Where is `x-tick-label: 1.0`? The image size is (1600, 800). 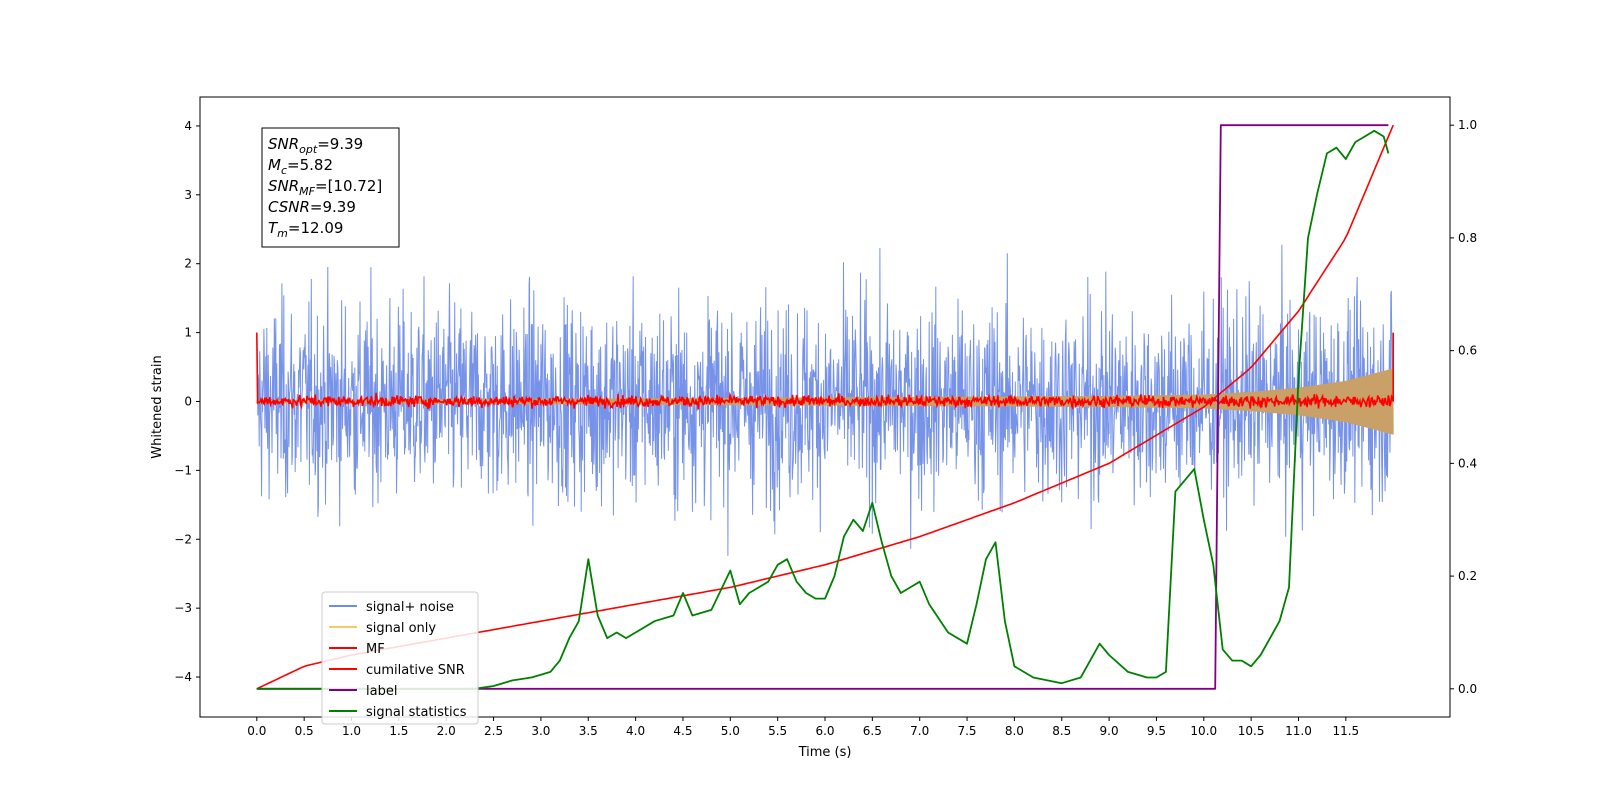 x-tick-label: 1.0 is located at coordinates (351, 731).